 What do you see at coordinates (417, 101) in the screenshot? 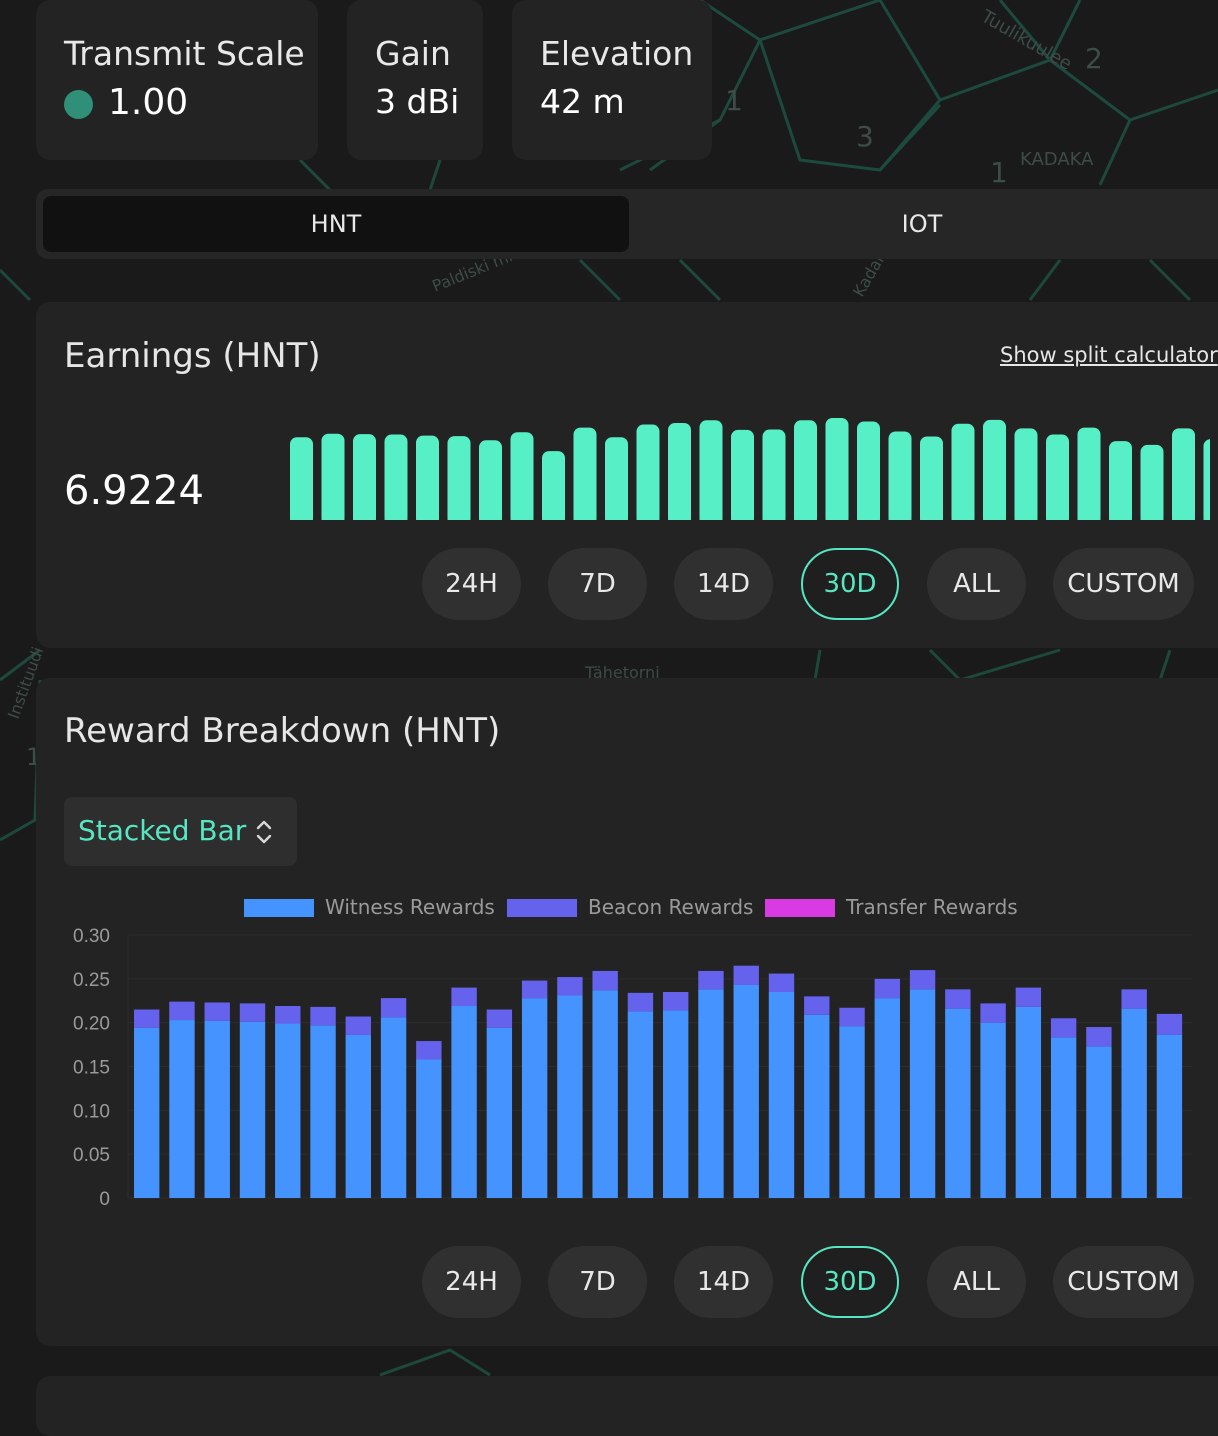
I see `gain-value: 3 dBi` at bounding box center [417, 101].